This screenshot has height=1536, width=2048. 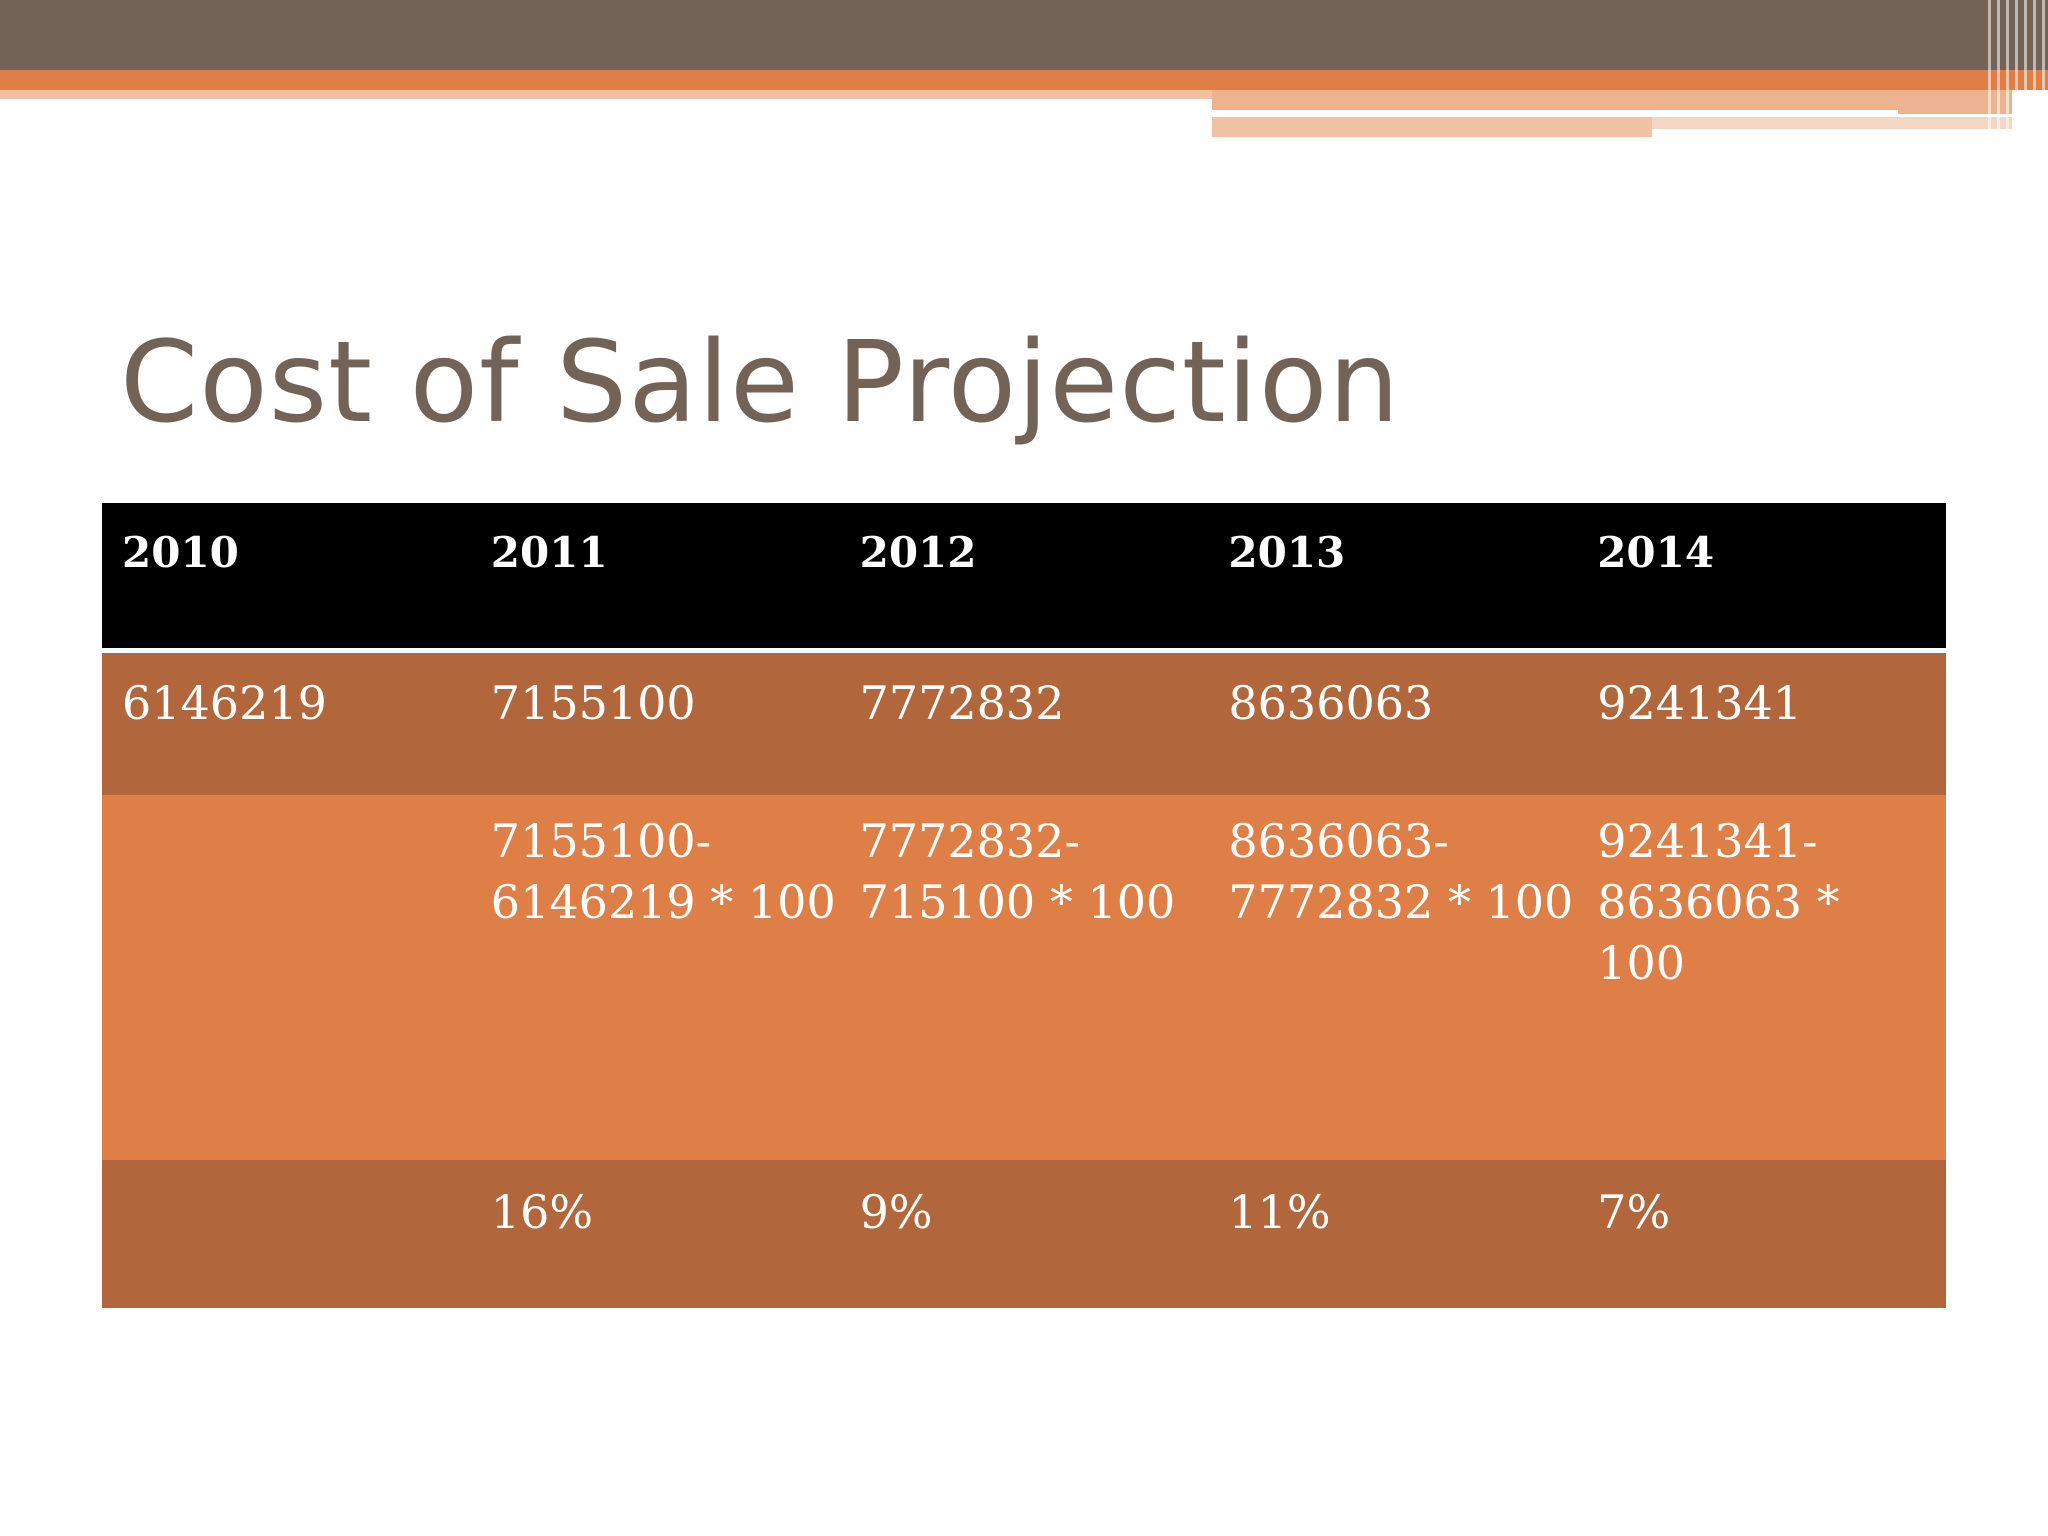 I want to click on formula-cell-2011: 7155100- 6146219 * 100, so click(x=655, y=977).